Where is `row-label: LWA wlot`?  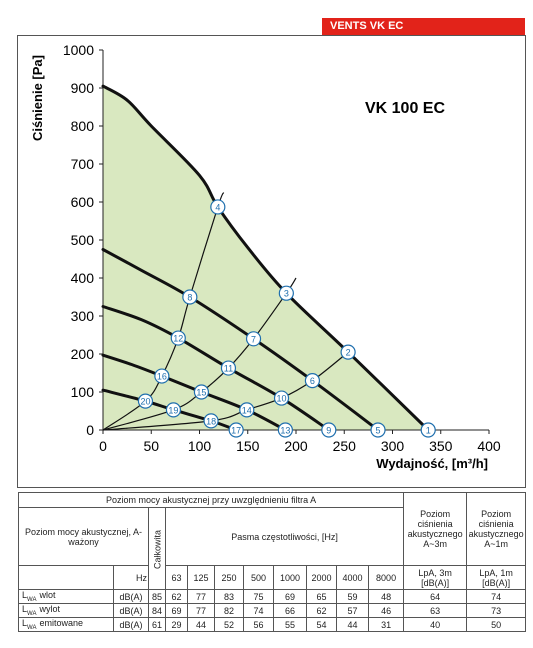
row-label: LWA wlot is located at coordinates (66, 596).